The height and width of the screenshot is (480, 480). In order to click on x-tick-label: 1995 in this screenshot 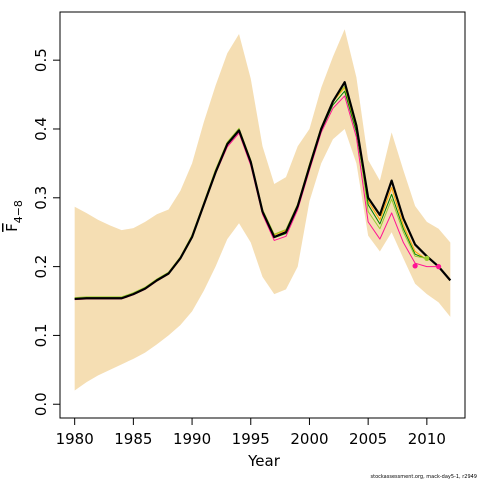, I will do `click(251, 439)`.